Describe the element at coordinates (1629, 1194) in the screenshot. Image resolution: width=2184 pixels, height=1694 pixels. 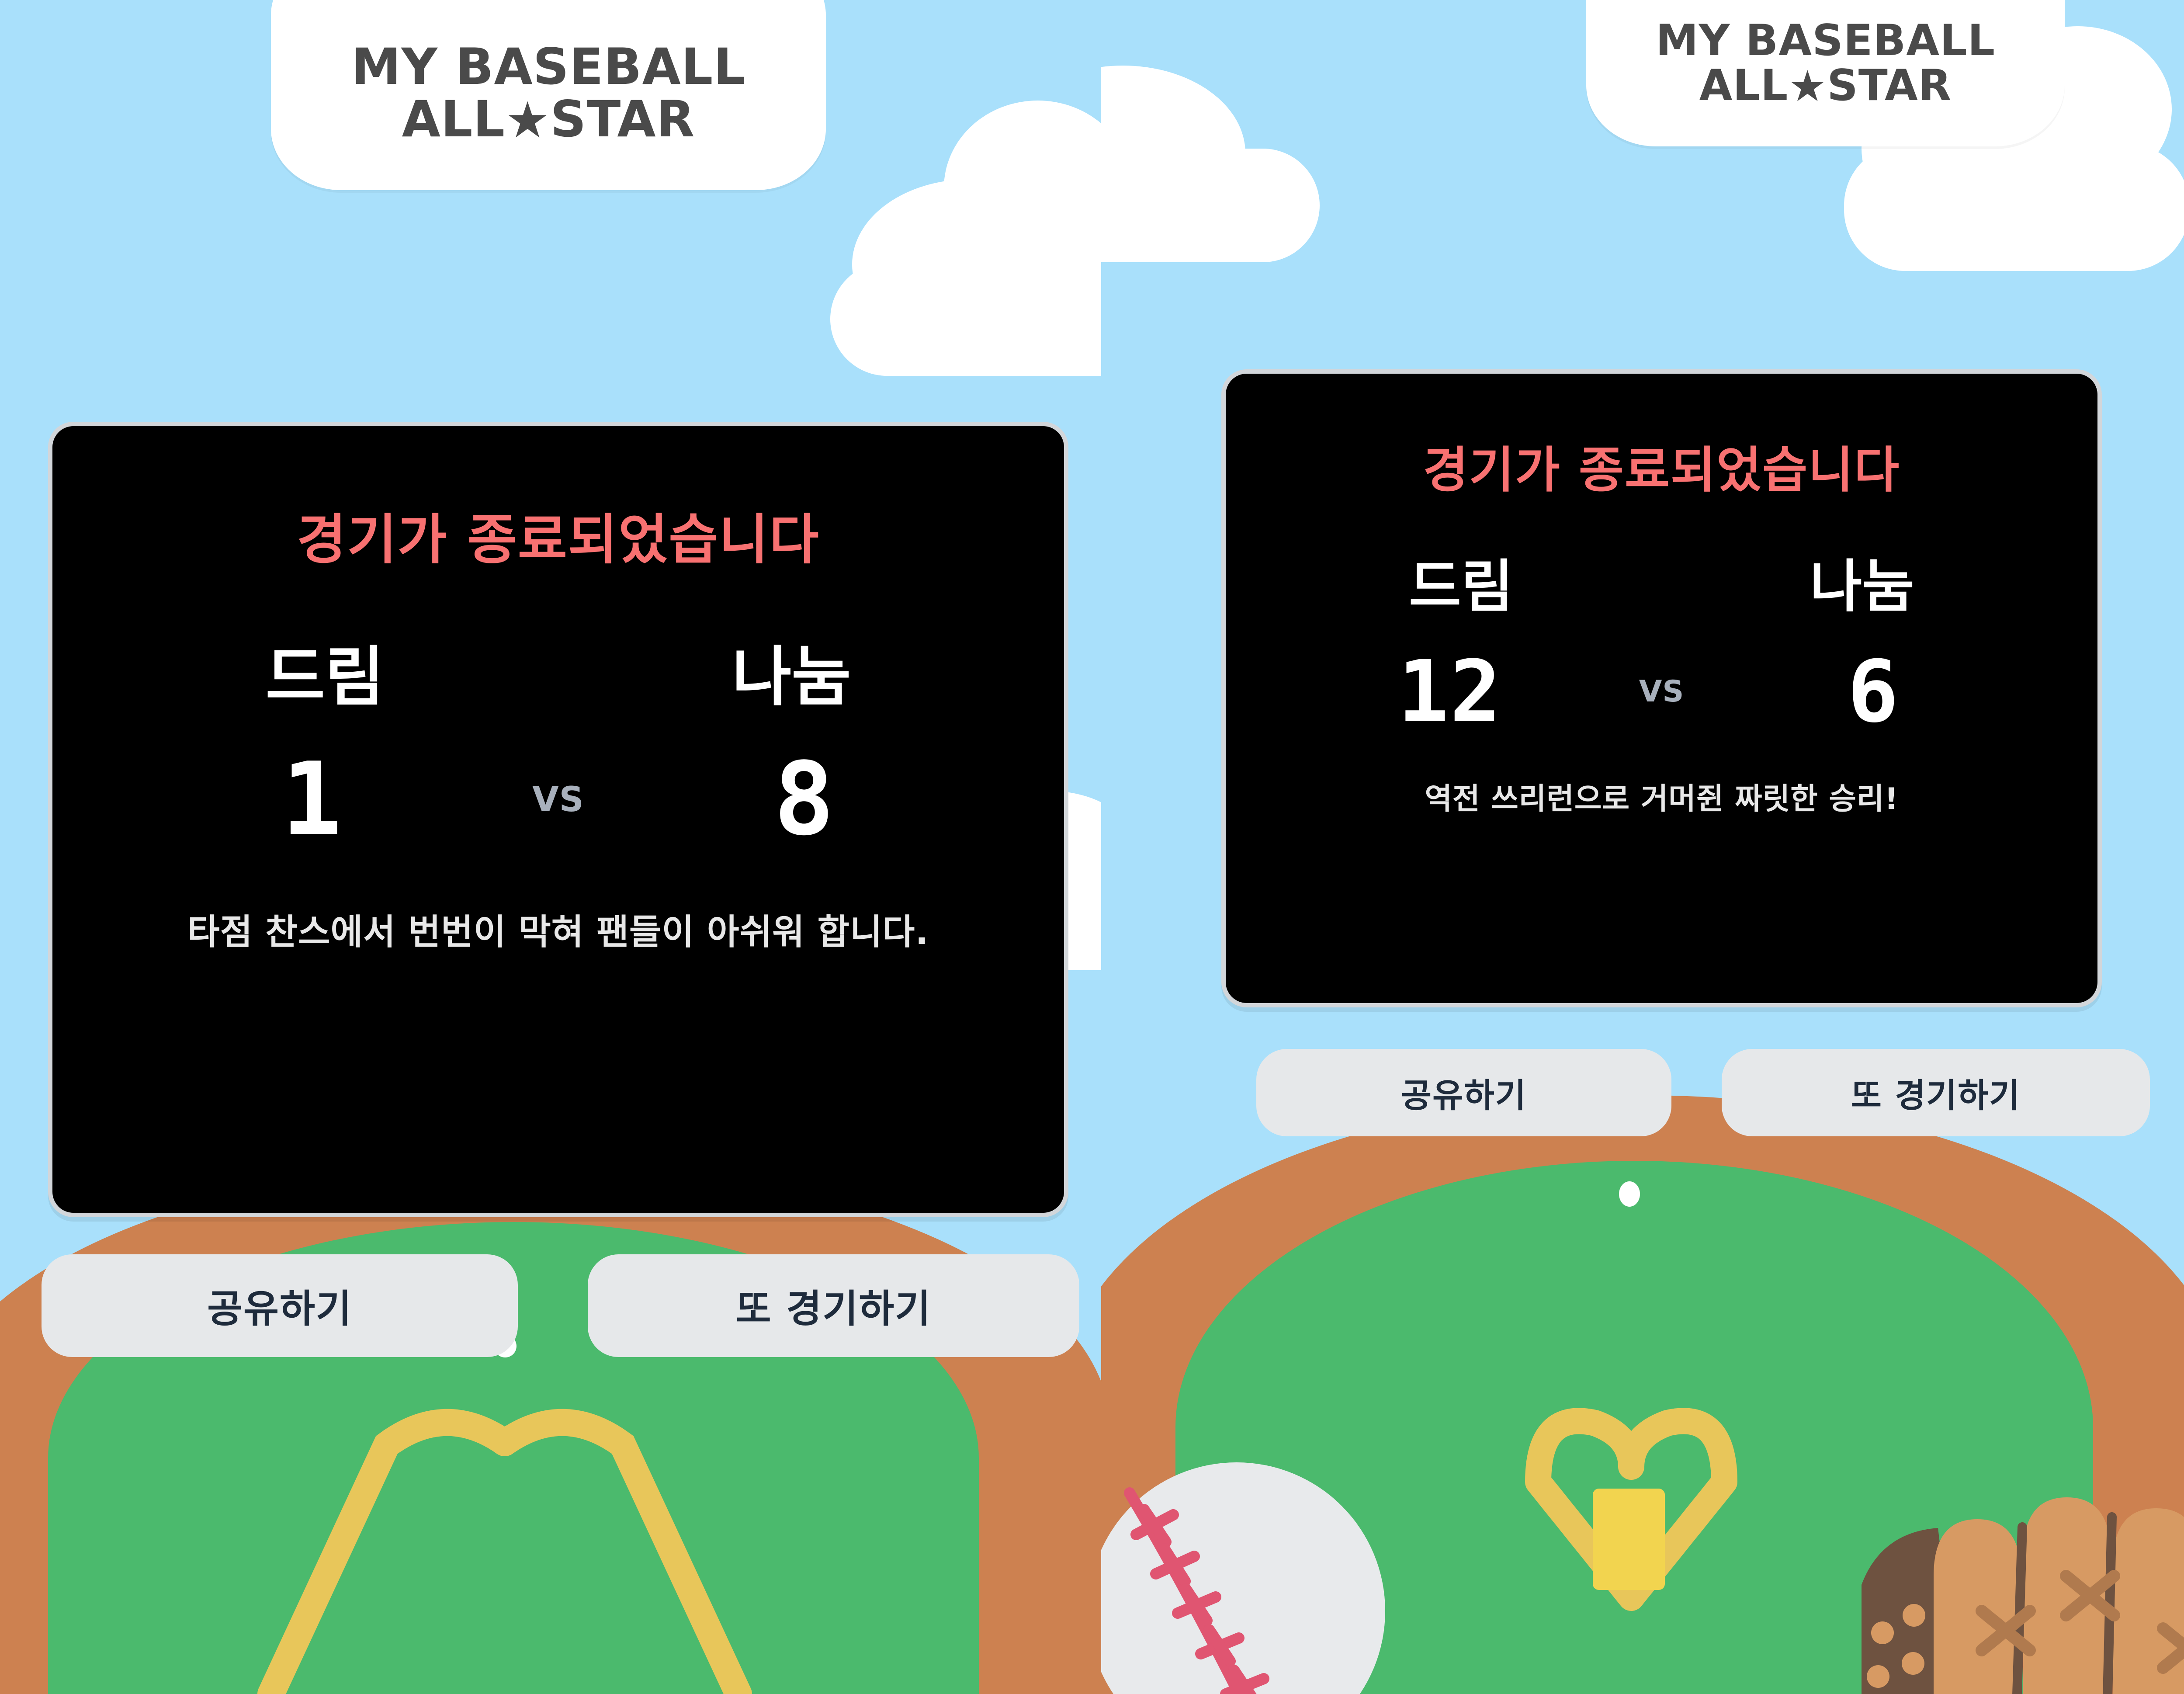
I see `pitchers-mound` at that location.